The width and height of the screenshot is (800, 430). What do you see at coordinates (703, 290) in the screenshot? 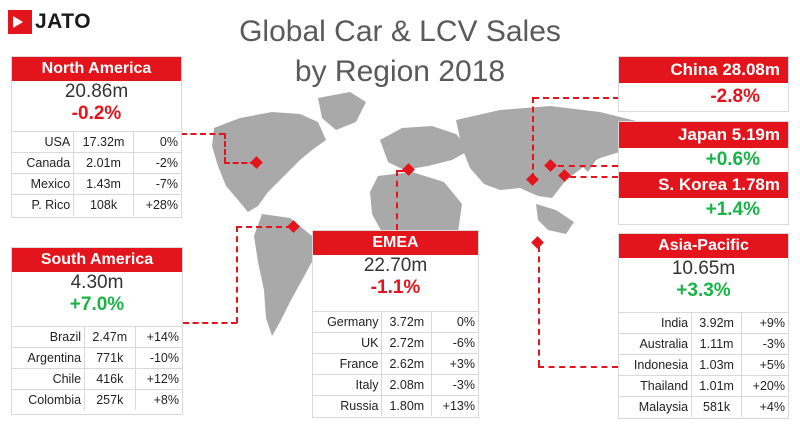
I see `asia-pacific-change: +3.3%` at bounding box center [703, 290].